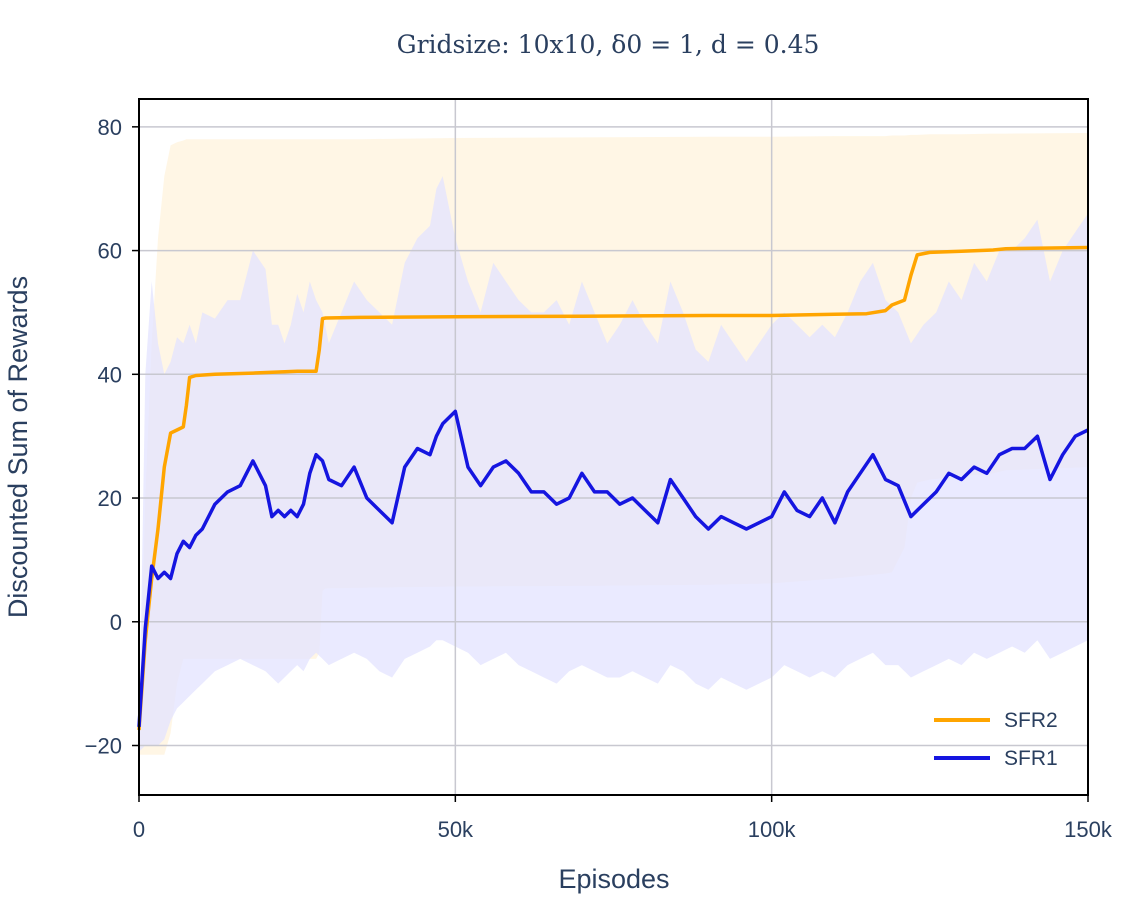 Image resolution: width=1142 pixels, height=919 pixels. Describe the element at coordinates (110, 251) in the screenshot. I see `y-tick-label: 60` at that location.